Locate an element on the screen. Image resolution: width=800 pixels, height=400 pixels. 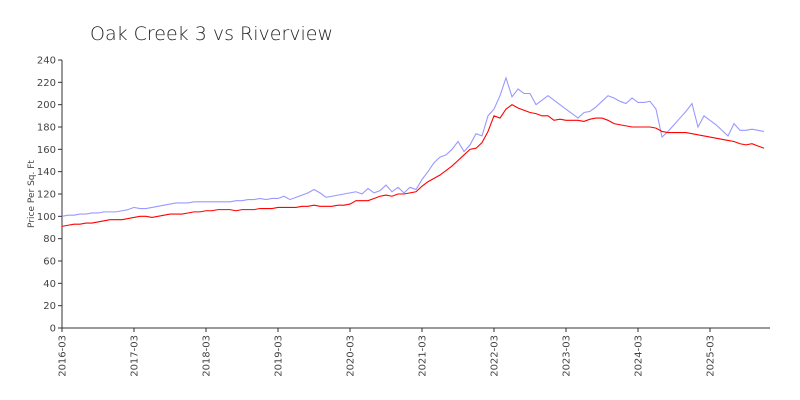
x-tick-label: 2024-03 is located at coordinates (639, 356).